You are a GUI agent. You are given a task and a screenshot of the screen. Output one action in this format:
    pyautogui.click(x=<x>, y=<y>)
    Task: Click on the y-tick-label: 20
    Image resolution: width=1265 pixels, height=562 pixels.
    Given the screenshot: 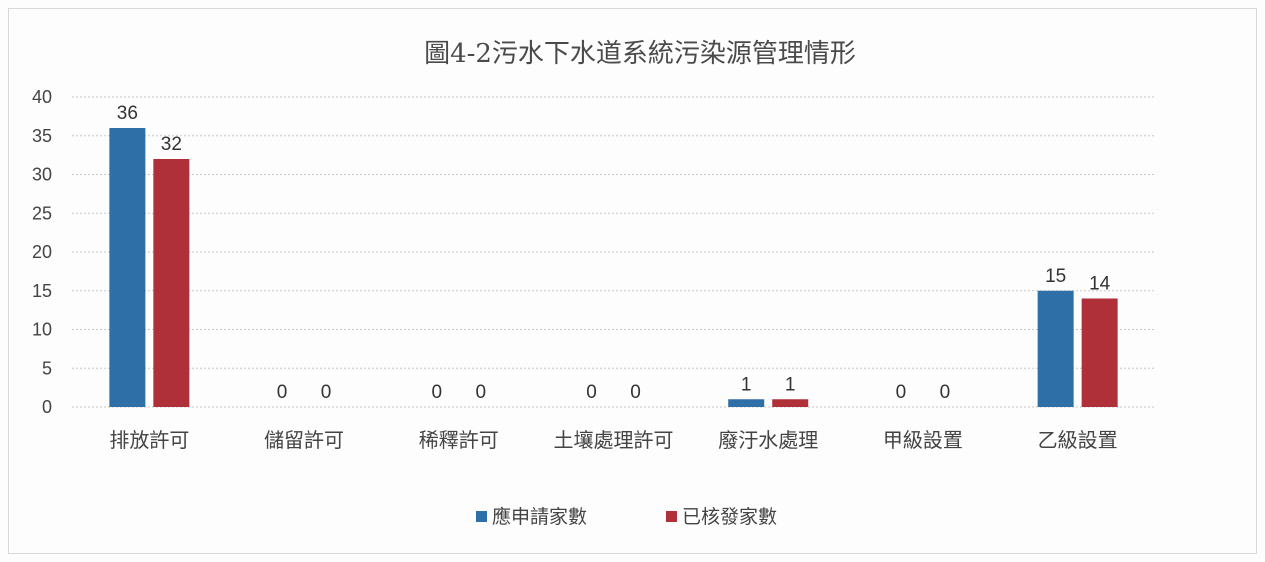 What is the action you would take?
    pyautogui.click(x=42, y=252)
    